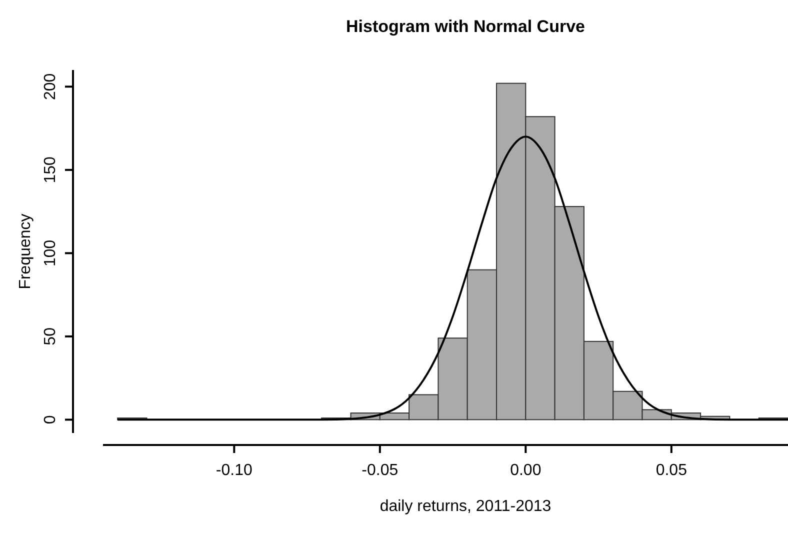  What do you see at coordinates (234, 470) in the screenshot?
I see `x-tick-label: -0.10` at bounding box center [234, 470].